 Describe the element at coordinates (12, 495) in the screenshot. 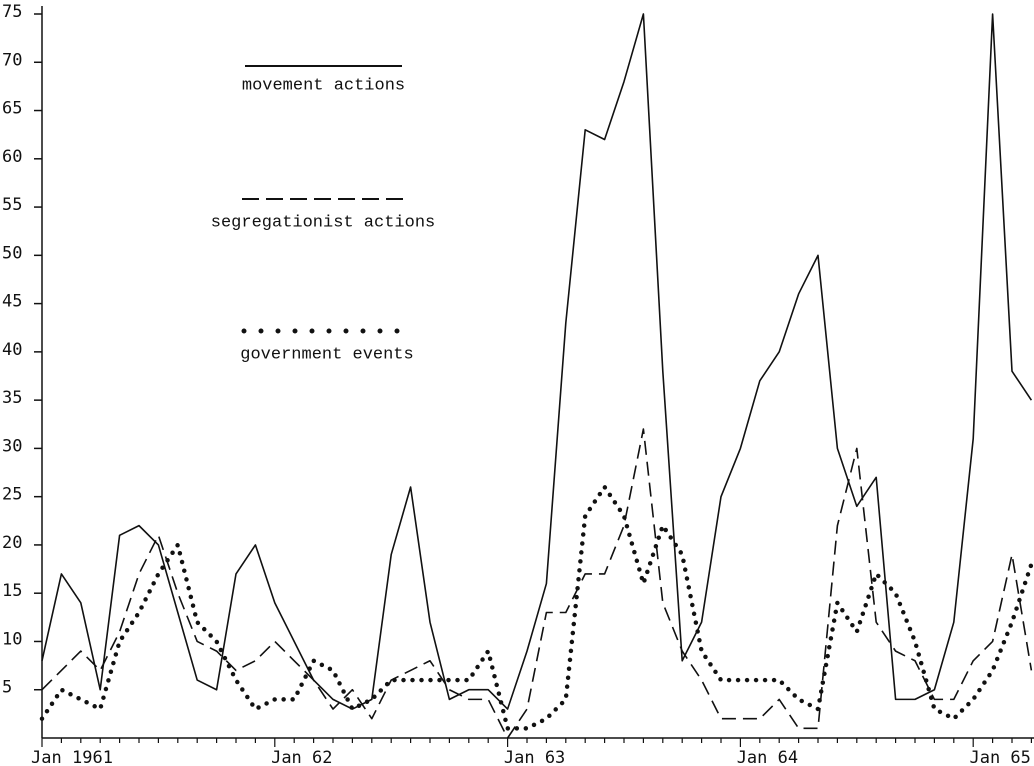

I see `y-tick-label: 25` at that location.